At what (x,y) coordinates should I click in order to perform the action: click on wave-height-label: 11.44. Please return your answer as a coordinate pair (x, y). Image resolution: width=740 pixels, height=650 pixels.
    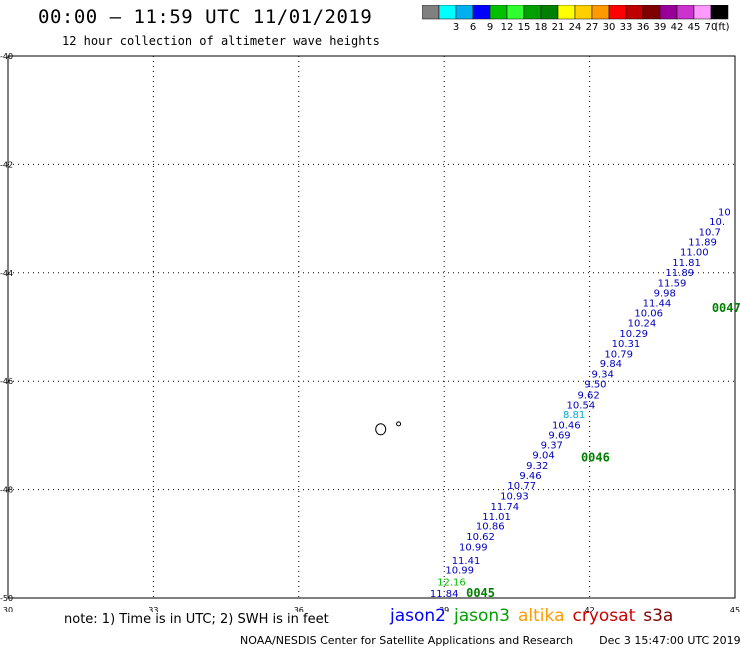
    Looking at the image, I should click on (657, 303).